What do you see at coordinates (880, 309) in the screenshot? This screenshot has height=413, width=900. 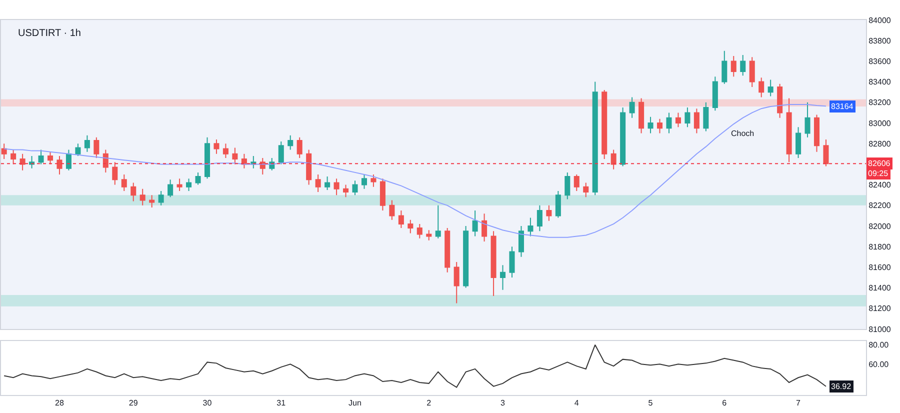 I see `y-tick-label: 81200` at bounding box center [880, 309].